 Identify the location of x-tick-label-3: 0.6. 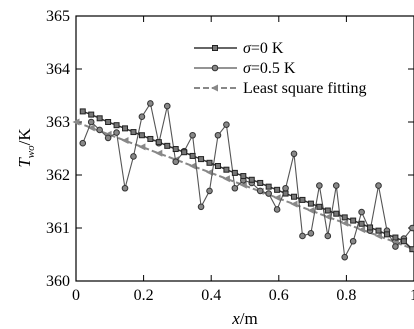
(279, 295).